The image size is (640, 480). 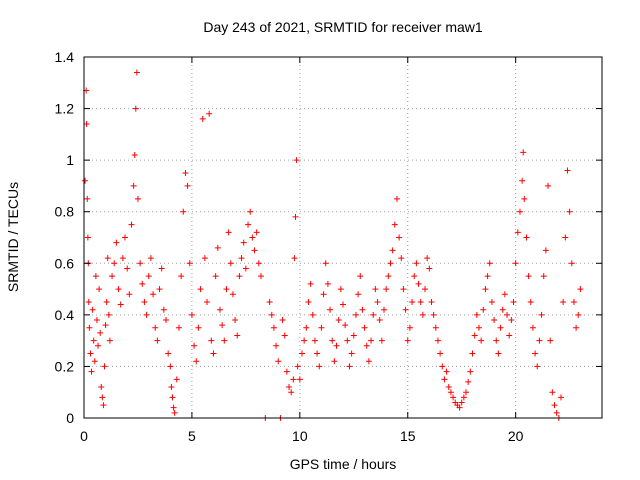 What do you see at coordinates (408, 436) in the screenshot?
I see `x-tick-label: 15` at bounding box center [408, 436].